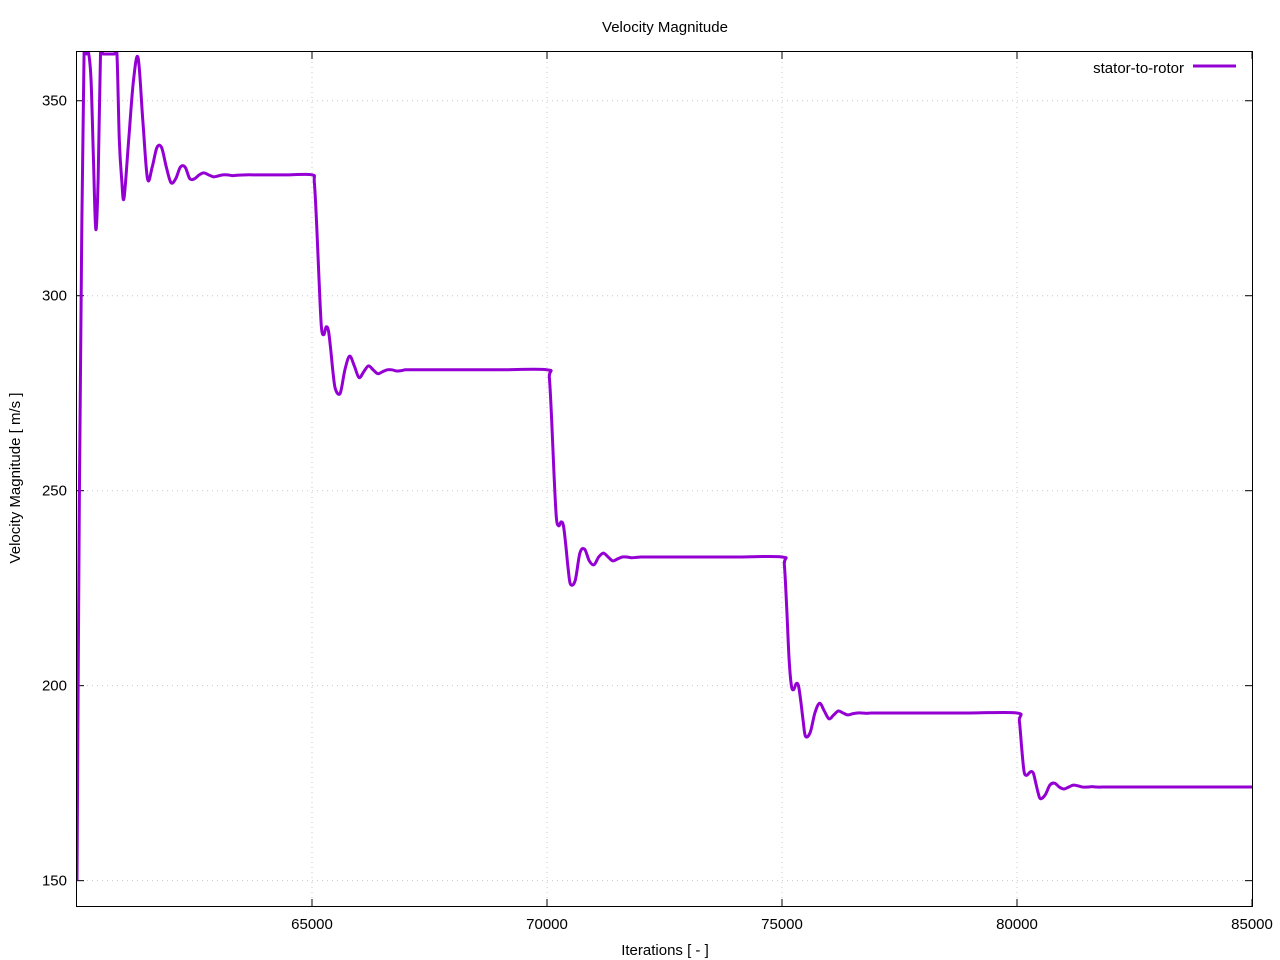 This screenshot has width=1280, height=960. I want to click on x-tick-label: 70000, so click(547, 924).